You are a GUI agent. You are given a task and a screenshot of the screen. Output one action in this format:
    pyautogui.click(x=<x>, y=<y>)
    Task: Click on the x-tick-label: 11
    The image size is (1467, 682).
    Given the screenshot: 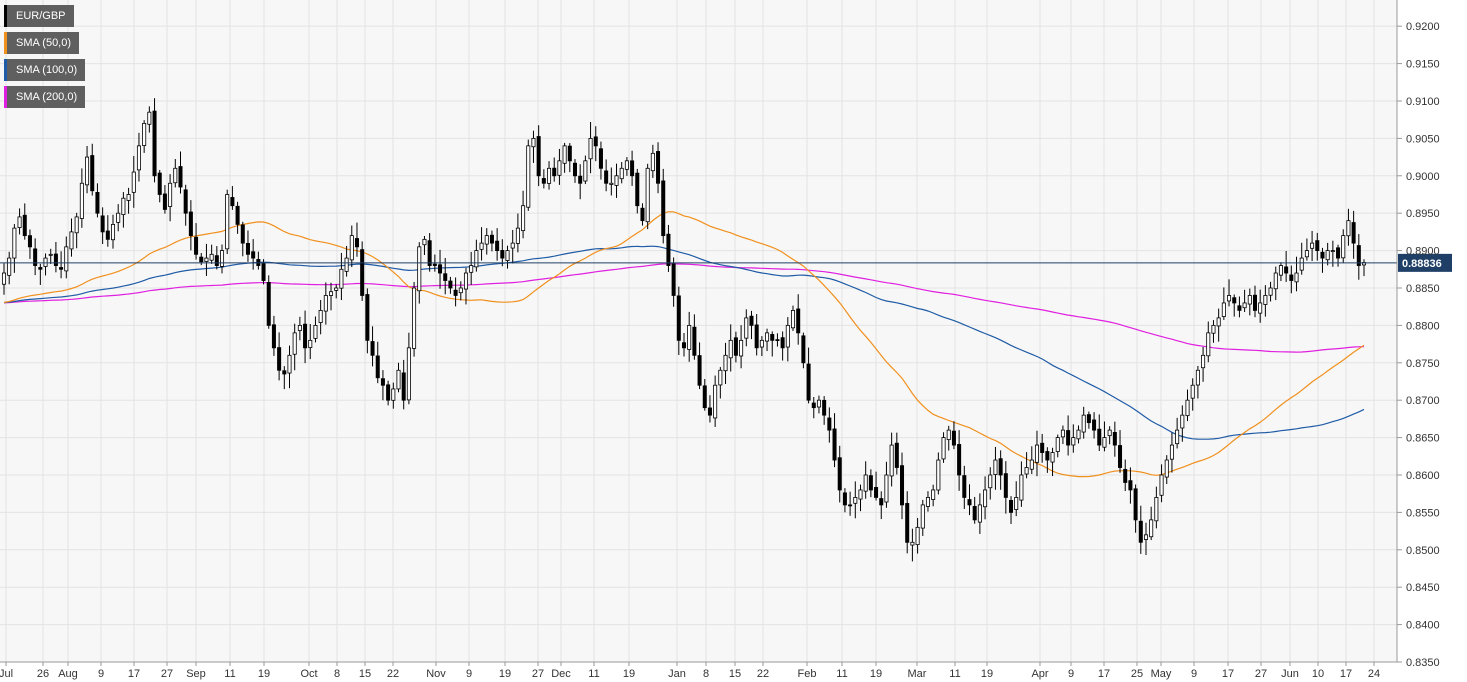 What is the action you would take?
    pyautogui.click(x=841, y=674)
    